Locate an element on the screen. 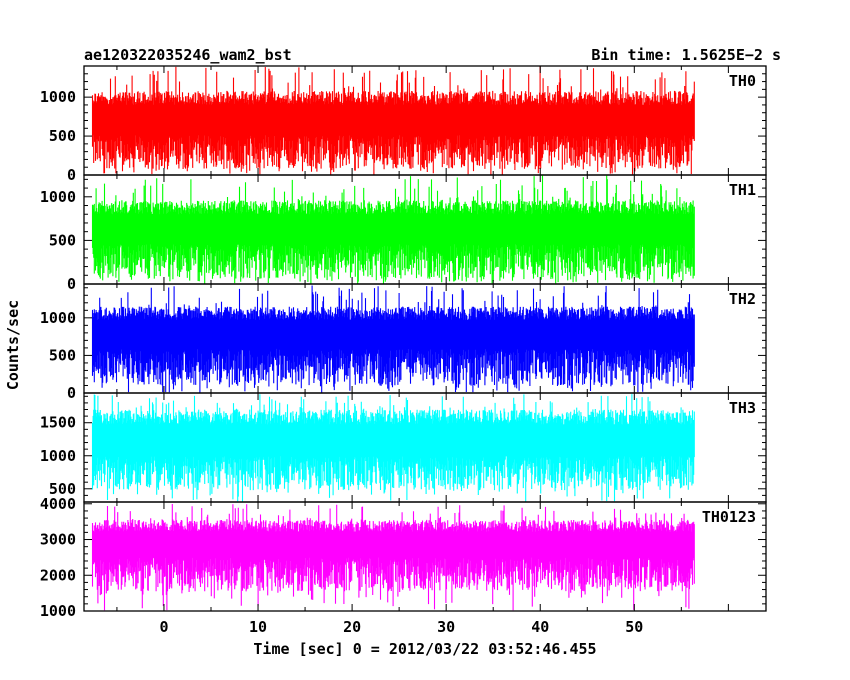 The width and height of the screenshot is (850, 680). x-tick-label: 50 is located at coordinates (634, 627).